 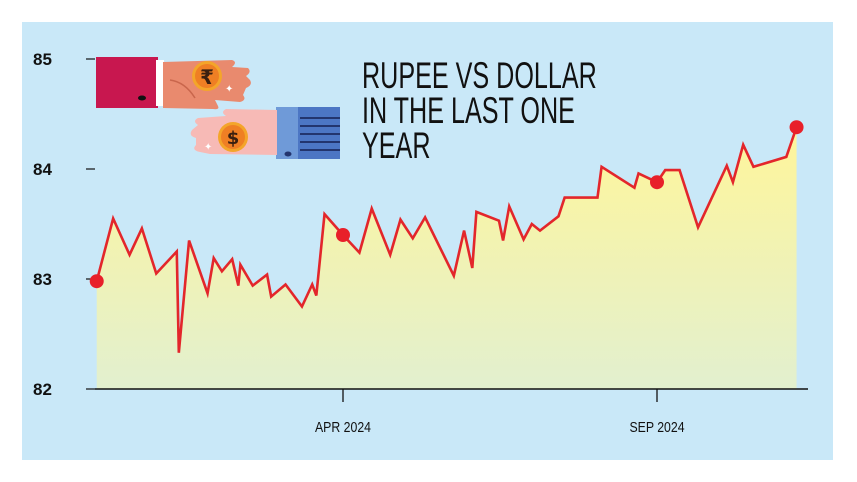 What do you see at coordinates (479, 75) in the screenshot?
I see `title-line-1: RUPEE VS DOLLAR` at bounding box center [479, 75].